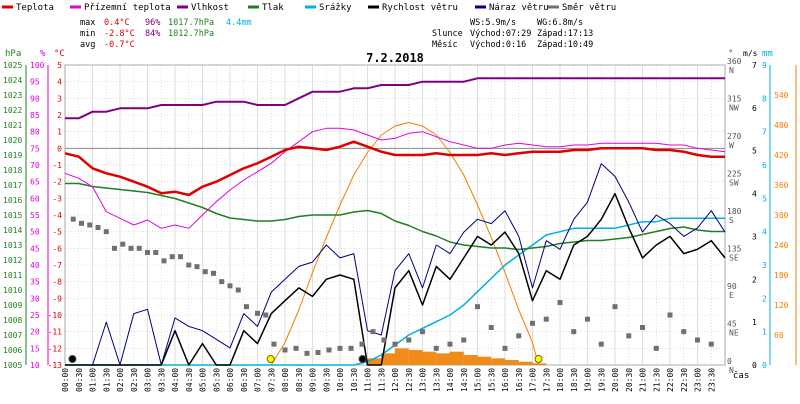 The height and width of the screenshot is (404, 800). I want to click on tick-label-percent: 75, so click(35, 148).